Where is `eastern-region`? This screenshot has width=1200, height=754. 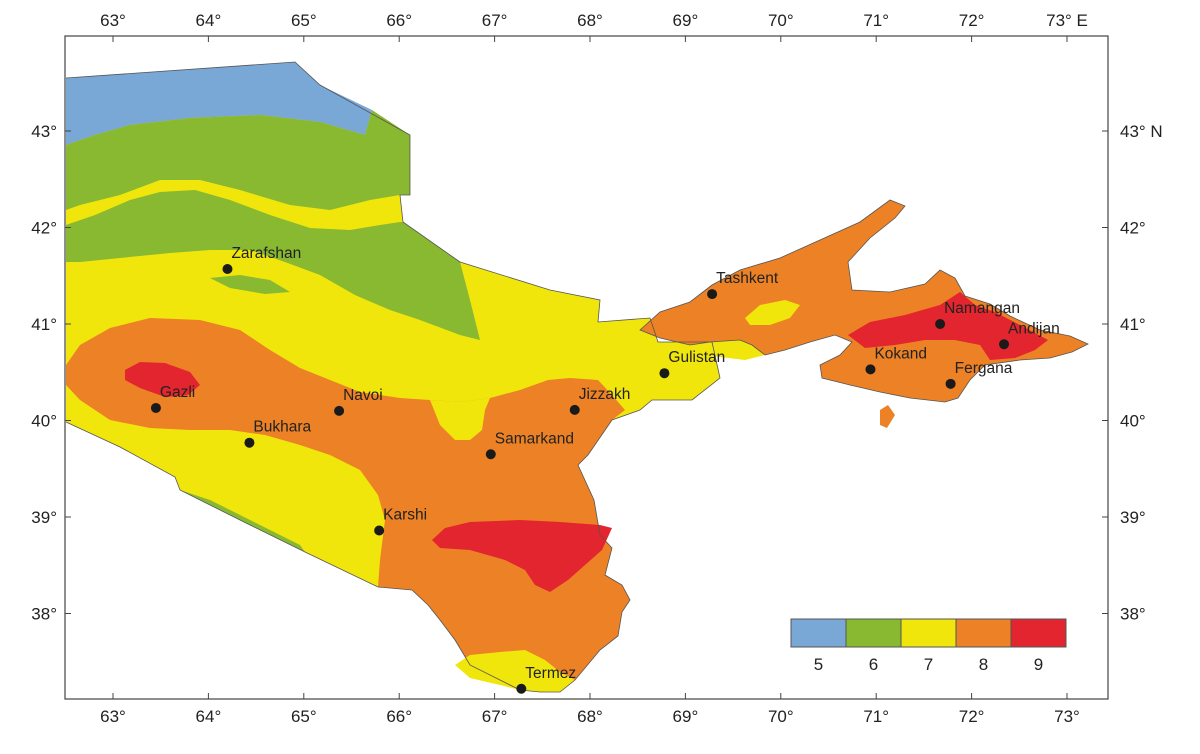
eastern-region is located at coordinates (864, 314).